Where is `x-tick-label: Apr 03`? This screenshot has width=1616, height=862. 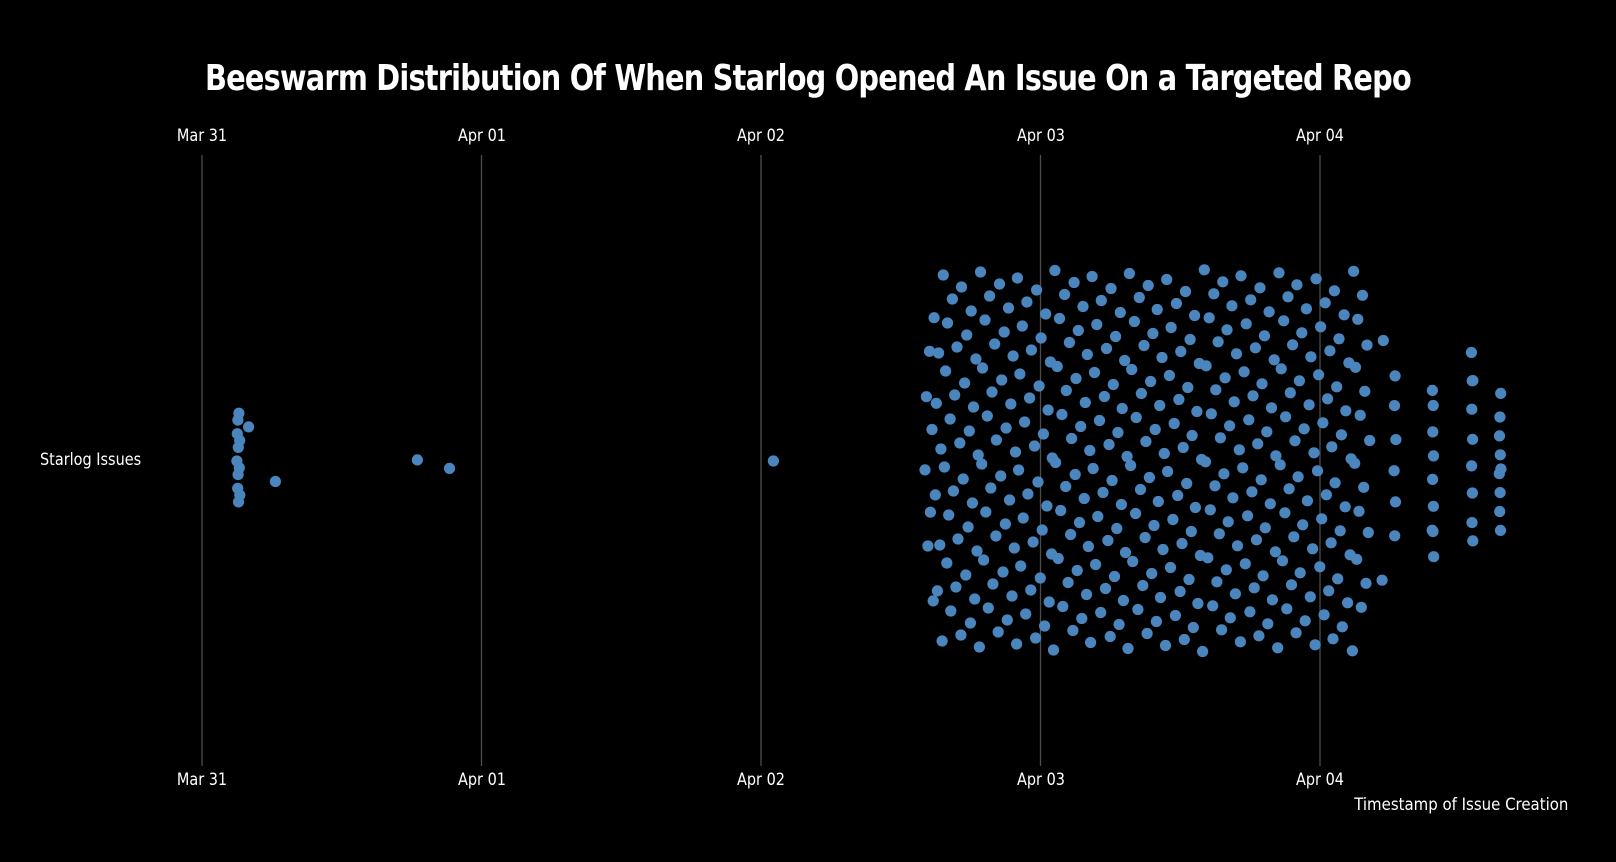
x-tick-label: Apr 03 is located at coordinates (1040, 136).